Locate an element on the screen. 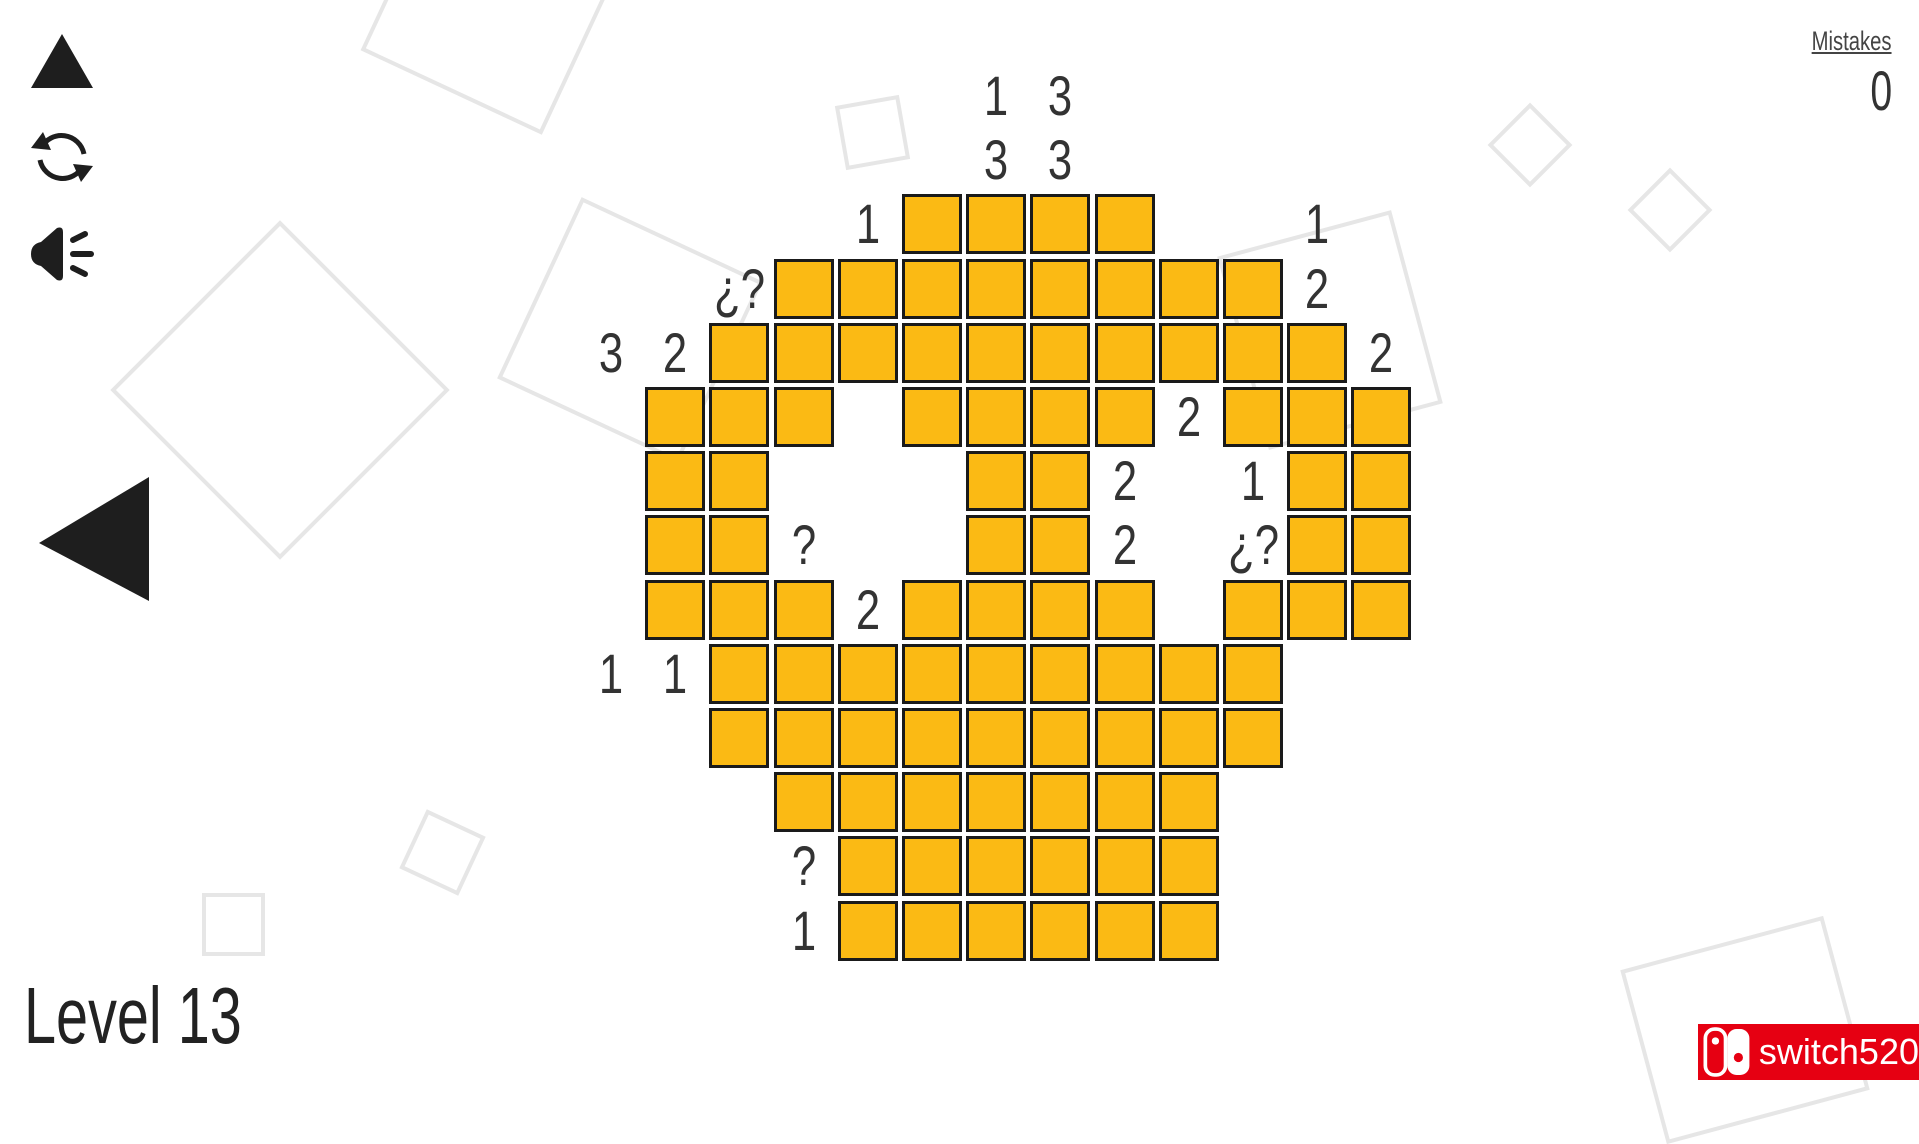 This screenshot has height=1144, width=1919. clue-number: 1 is located at coordinates (1317, 224).